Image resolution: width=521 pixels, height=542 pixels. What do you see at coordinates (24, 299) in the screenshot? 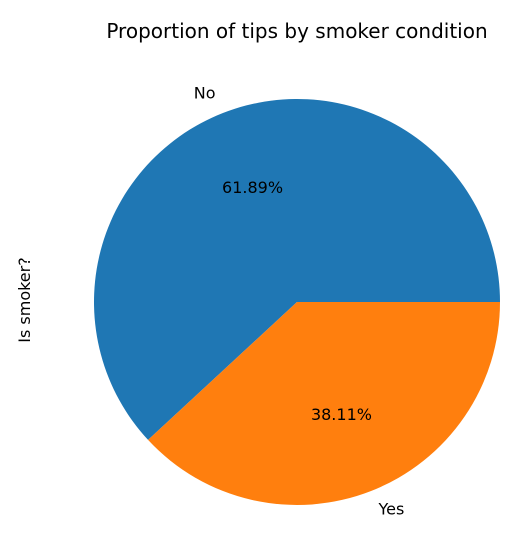
I see `y-axis-label: Is smoker?` at bounding box center [24, 299].